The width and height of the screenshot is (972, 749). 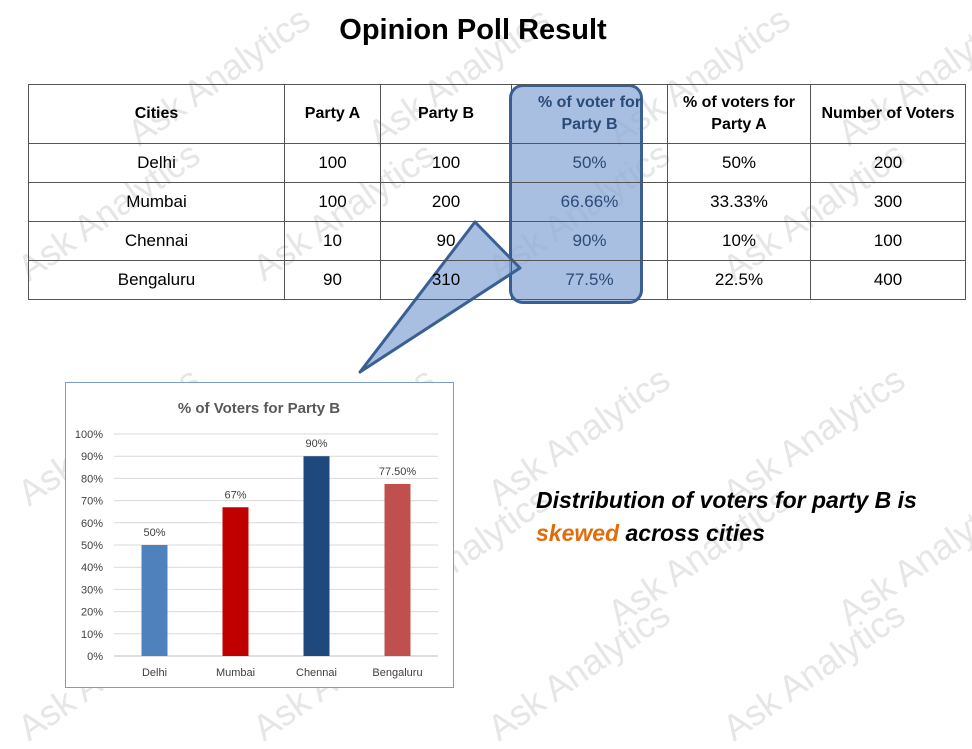 I want to click on y-tick-label: 70%, so click(x=92, y=502).